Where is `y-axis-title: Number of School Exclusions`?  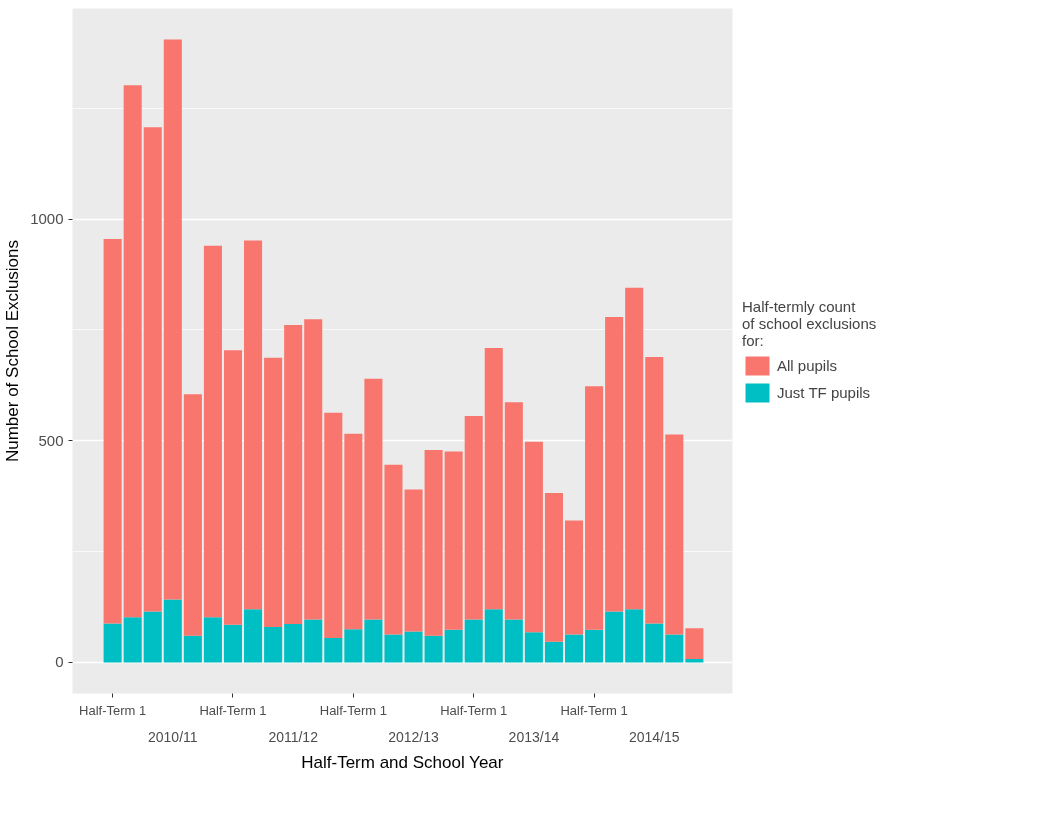
y-axis-title: Number of School Exclusions is located at coordinates (13, 351).